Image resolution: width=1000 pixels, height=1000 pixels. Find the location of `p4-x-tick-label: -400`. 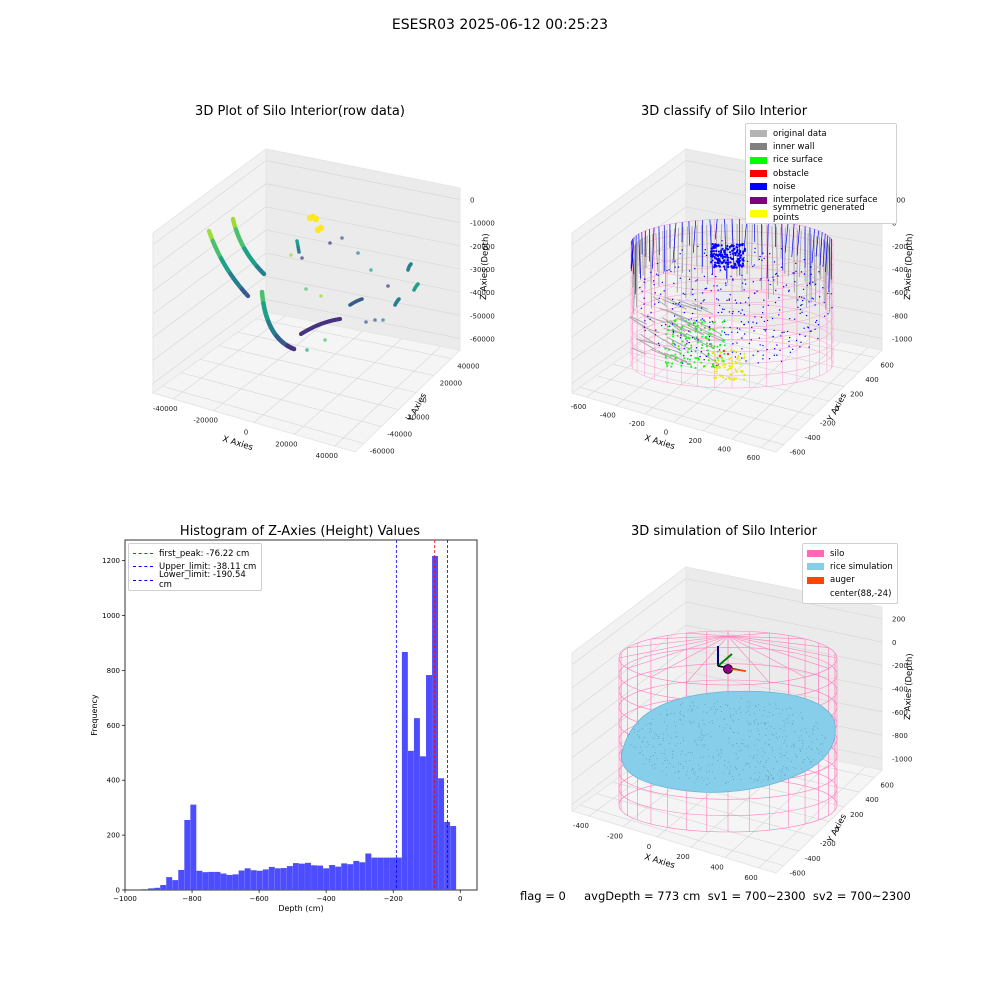

p4-x-tick-label: -400 is located at coordinates (581, 826).